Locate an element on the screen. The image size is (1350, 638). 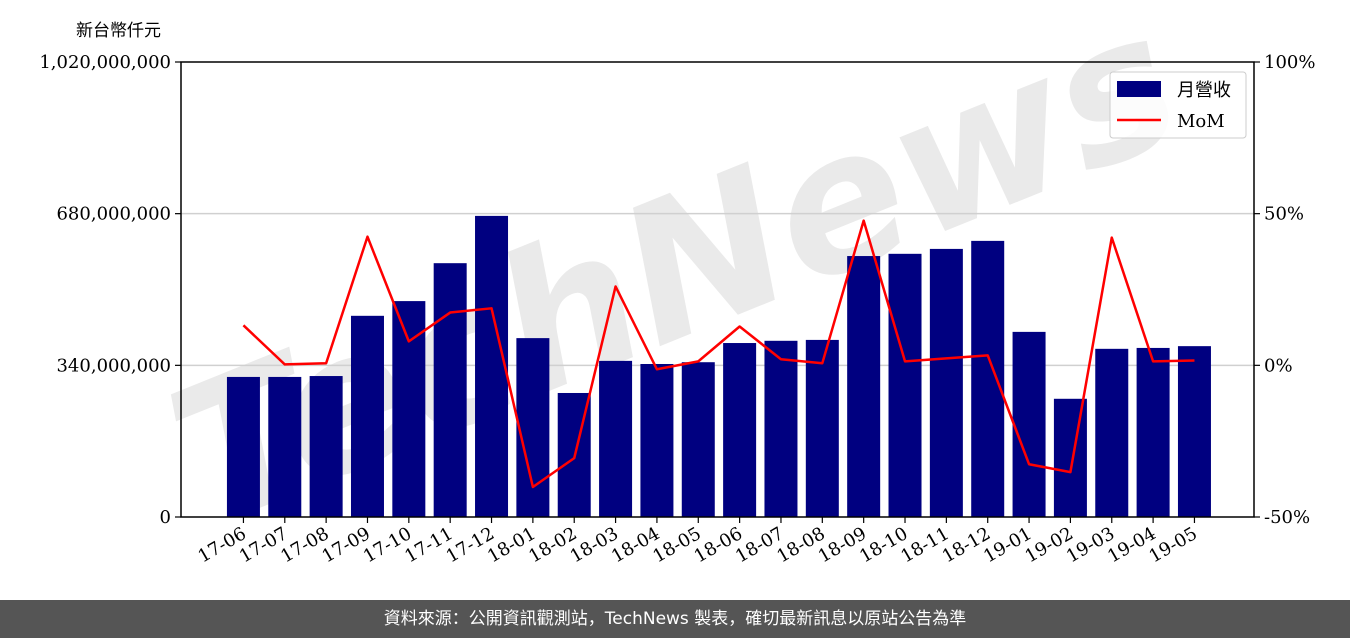
right-tick-label: -50% is located at coordinates (1287, 517).